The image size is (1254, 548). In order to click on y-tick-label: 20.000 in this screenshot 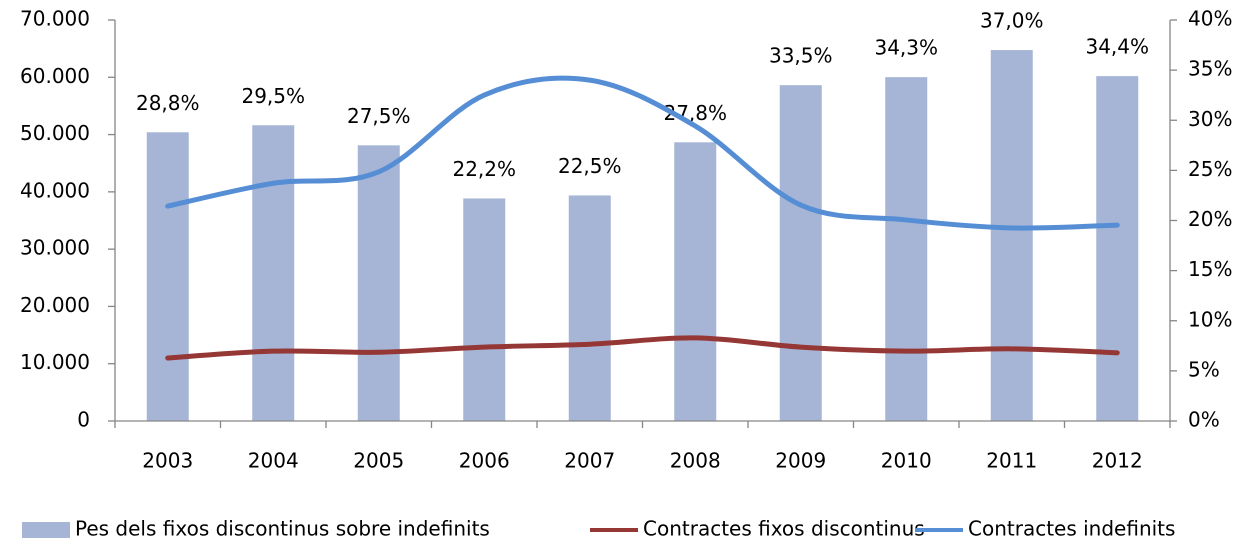, I will do `click(55, 305)`.